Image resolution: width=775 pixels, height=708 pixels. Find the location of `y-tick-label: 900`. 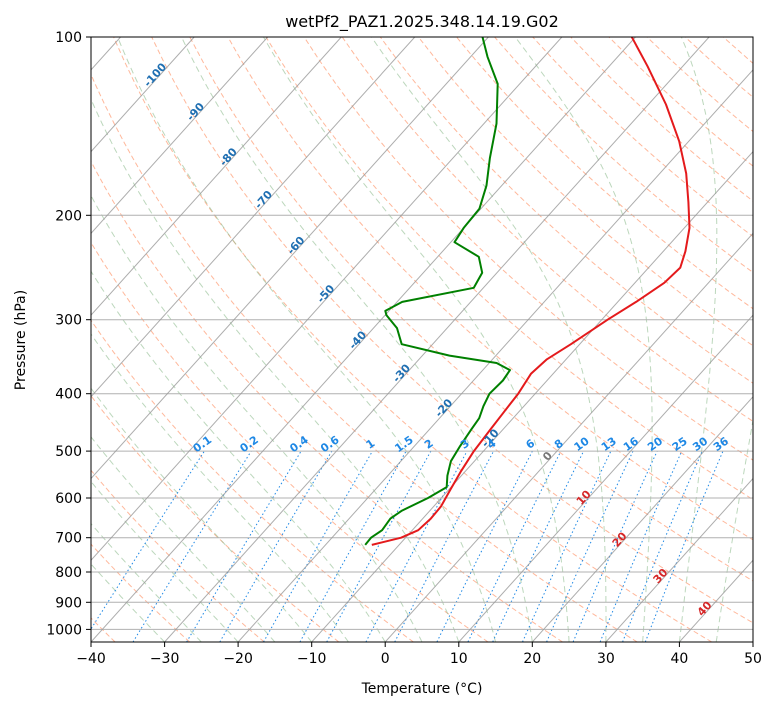

y-tick-label: 900 is located at coordinates (68, 603).